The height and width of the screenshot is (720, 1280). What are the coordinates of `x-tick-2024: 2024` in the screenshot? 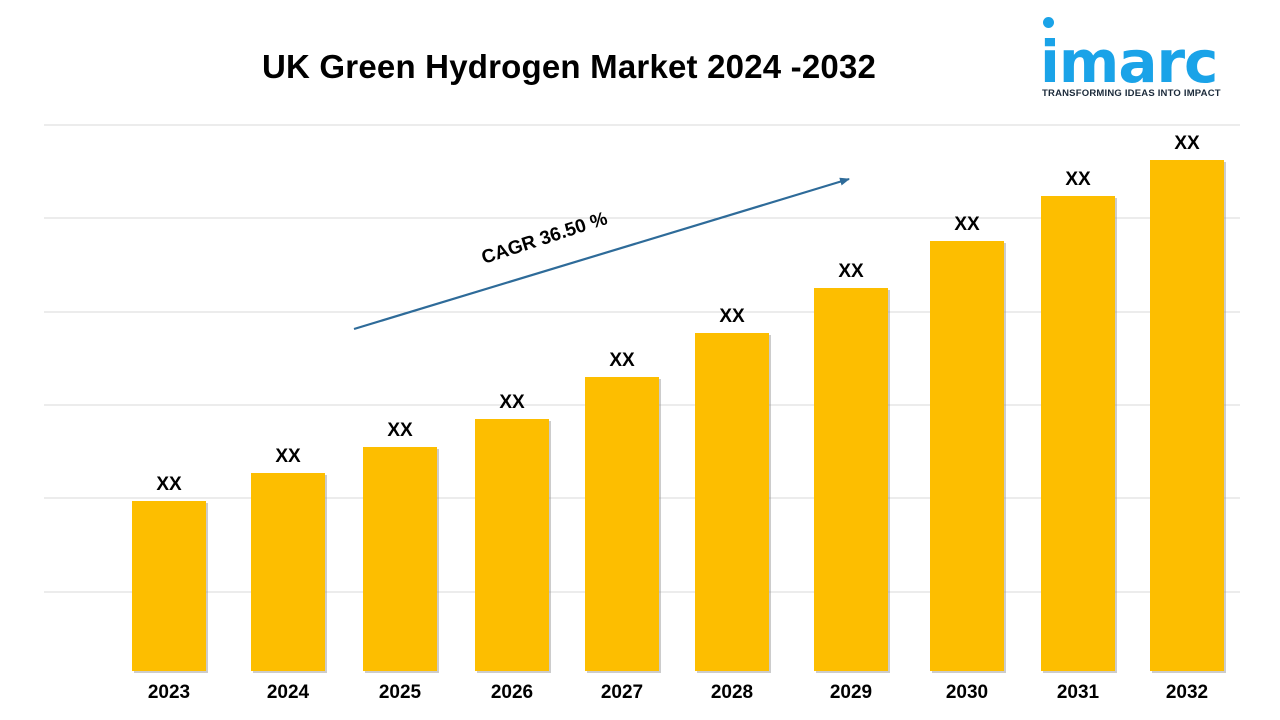 It's located at (288, 692).